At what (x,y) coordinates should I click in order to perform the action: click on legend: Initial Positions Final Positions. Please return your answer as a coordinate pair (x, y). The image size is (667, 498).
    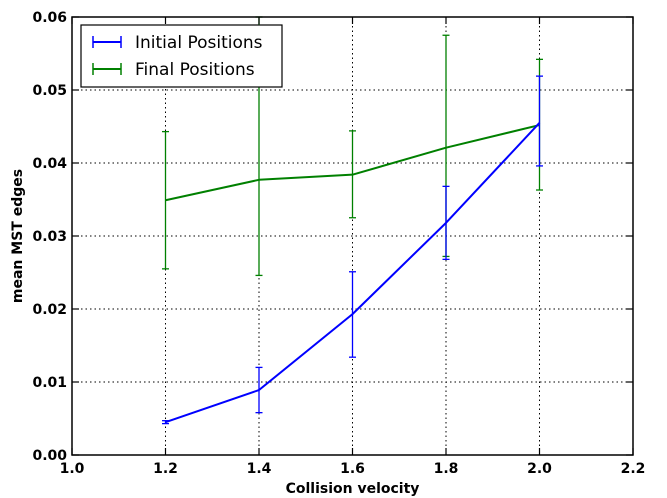
    Looking at the image, I should click on (181, 56).